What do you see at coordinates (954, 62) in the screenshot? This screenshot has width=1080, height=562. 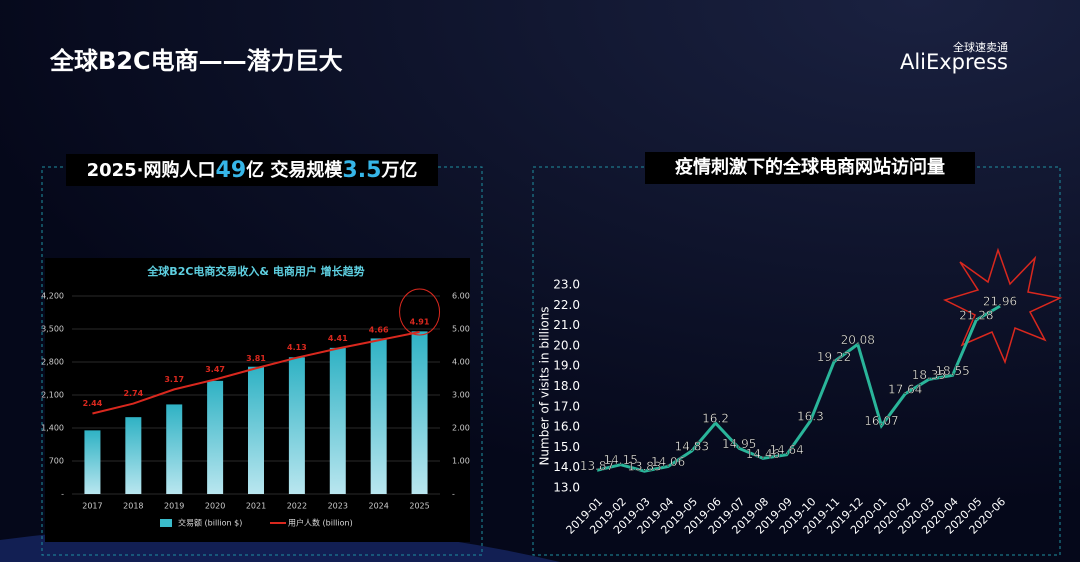 I see `brand-logo: AliExpress` at bounding box center [954, 62].